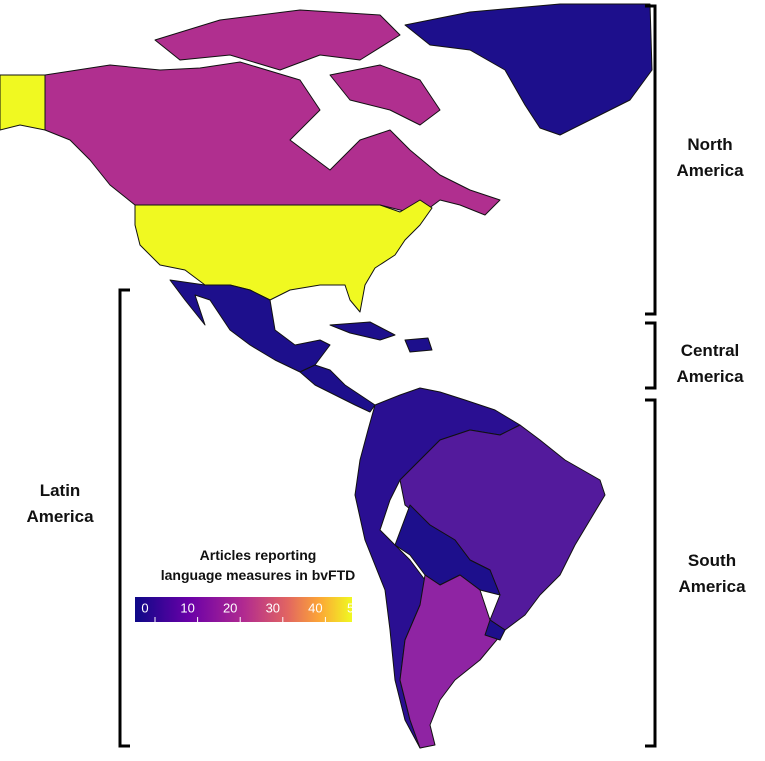 The height and width of the screenshot is (761, 765). I want to click on colorbar, so click(243, 609).